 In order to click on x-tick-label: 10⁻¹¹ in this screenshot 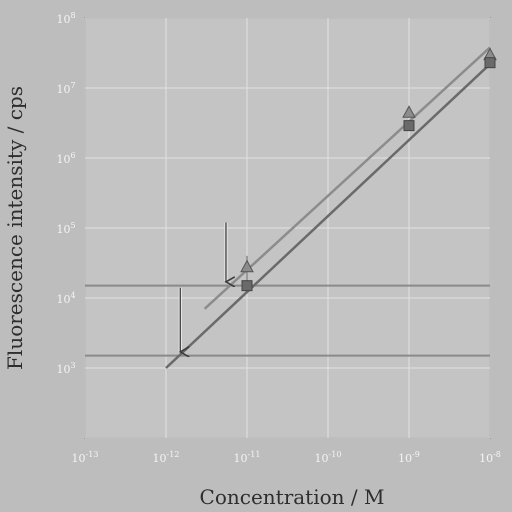, I will do `click(247, 457)`.